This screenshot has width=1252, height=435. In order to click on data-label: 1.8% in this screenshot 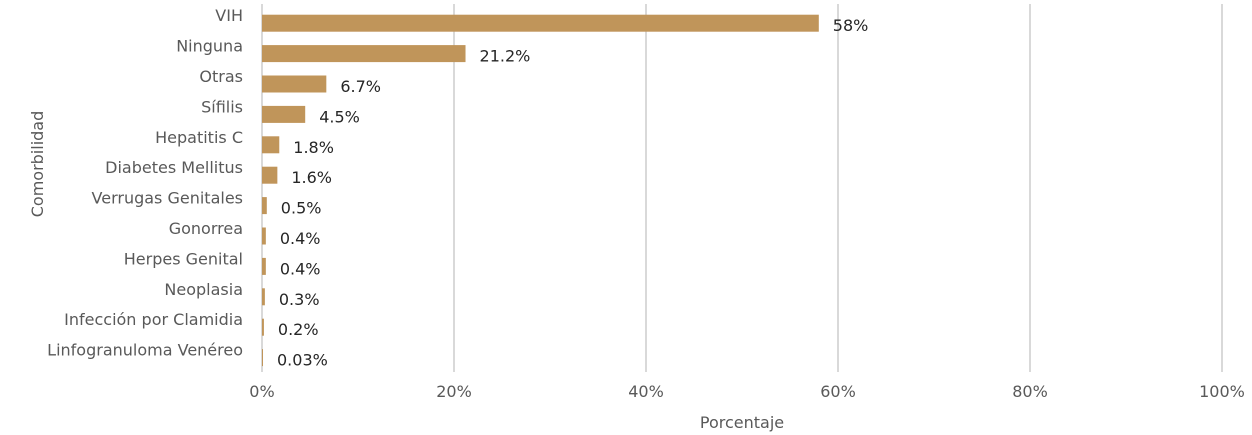, I will do `click(313, 147)`.